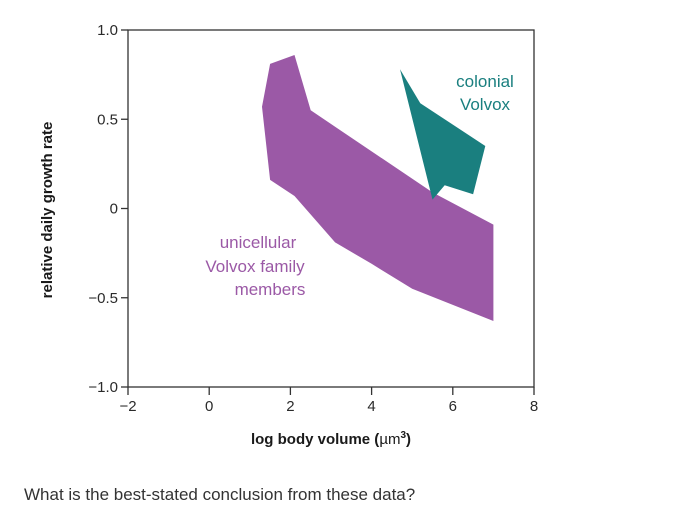 Image resolution: width=680 pixels, height=525 pixels. I want to click on x-axis-title-unit: µm, so click(389, 439).